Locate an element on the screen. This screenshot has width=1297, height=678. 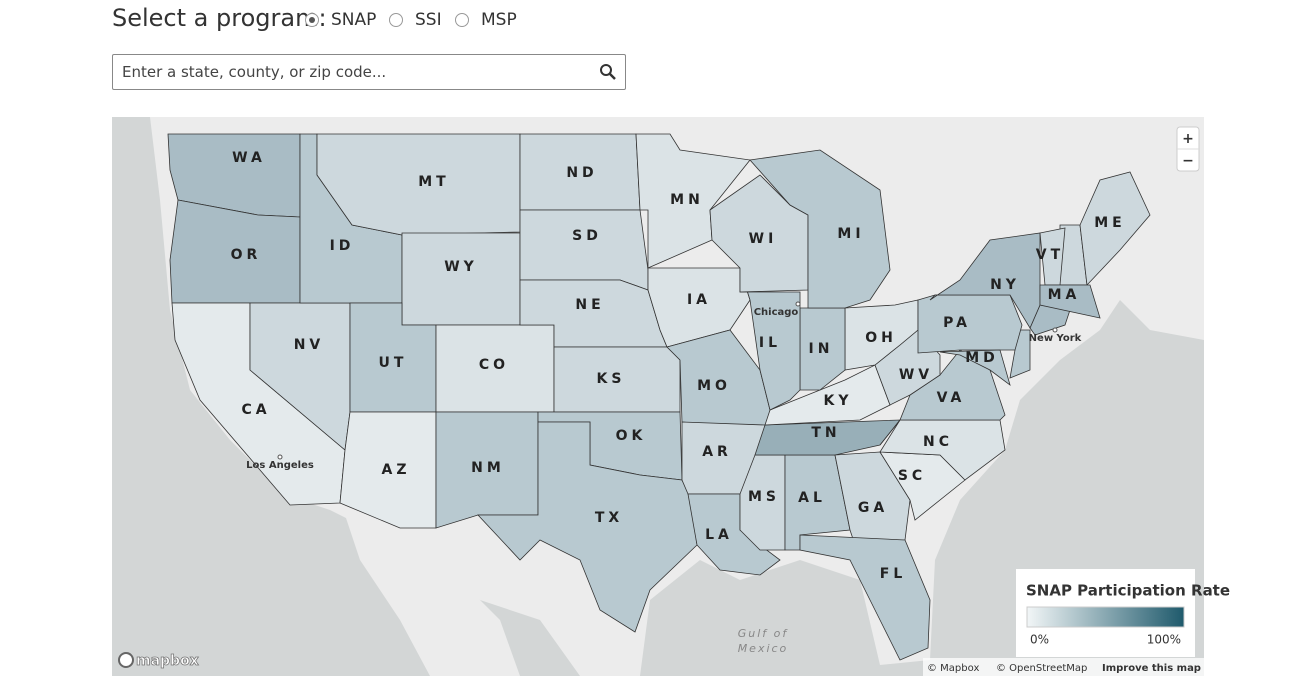
state-label: MO is located at coordinates (714, 386).